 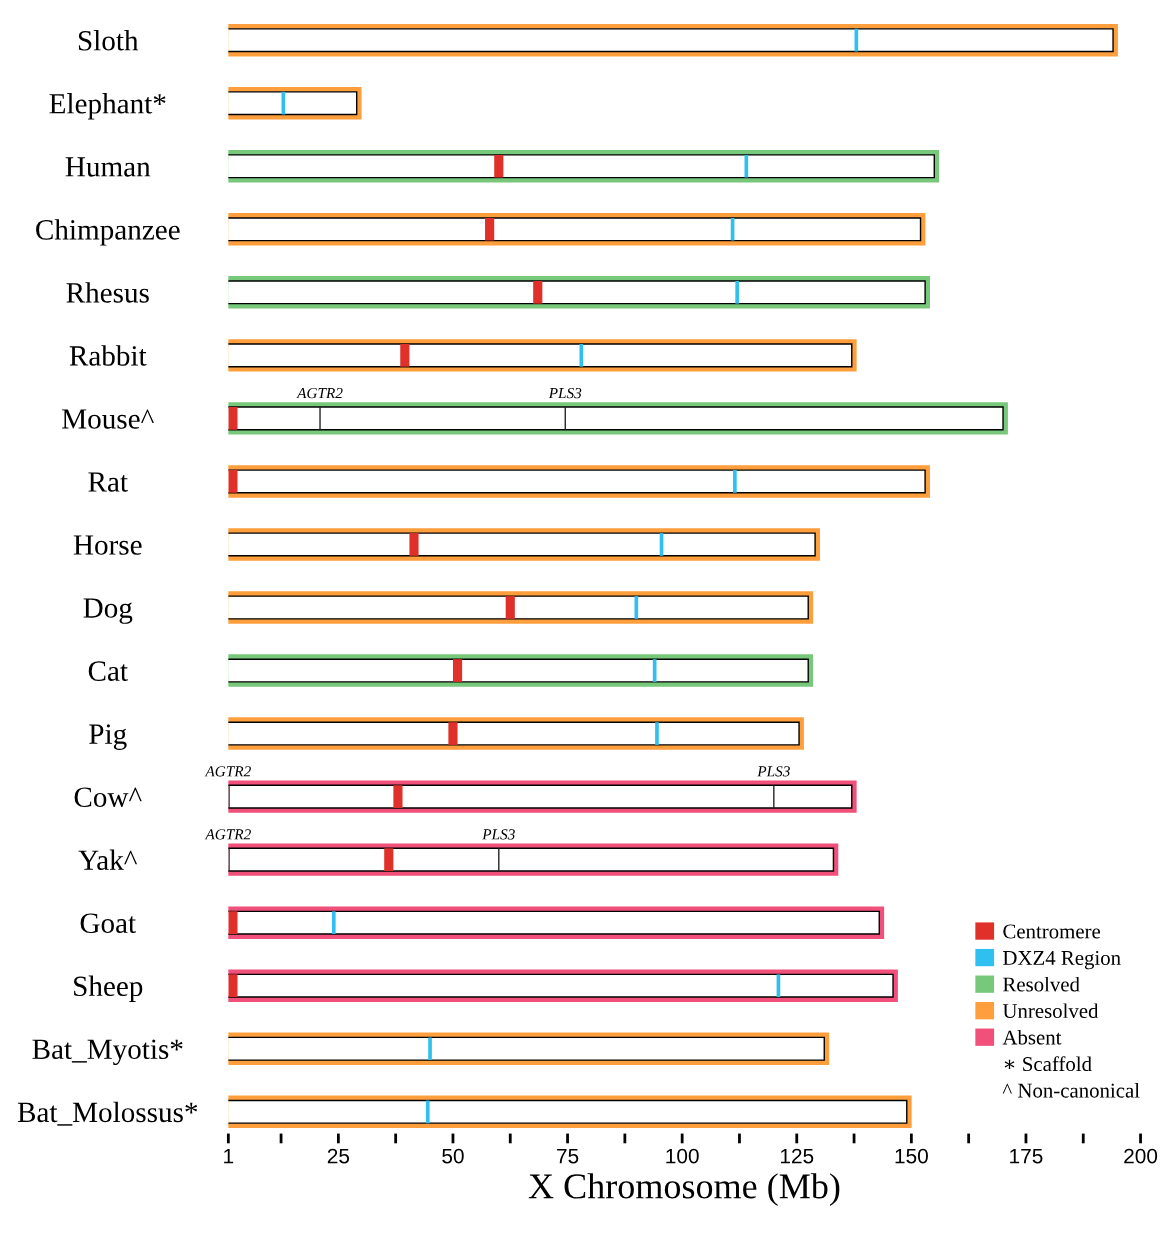 I want to click on x-axis-title: X Chromosome (Mb), so click(x=684, y=1189).